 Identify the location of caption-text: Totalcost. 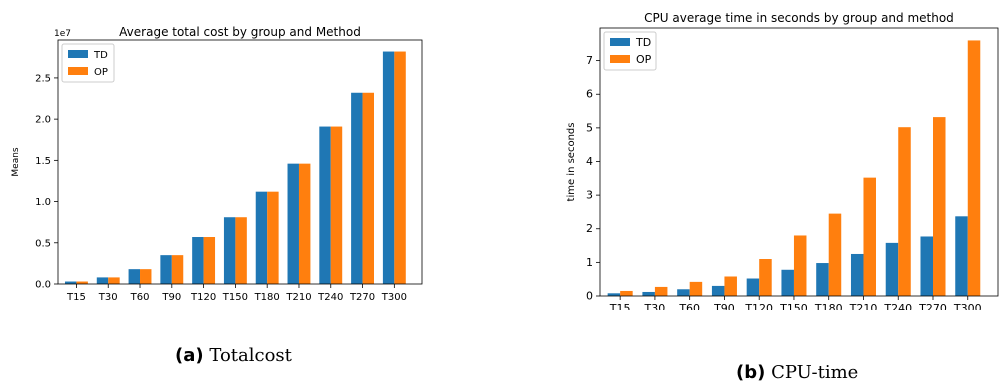
(250, 355).